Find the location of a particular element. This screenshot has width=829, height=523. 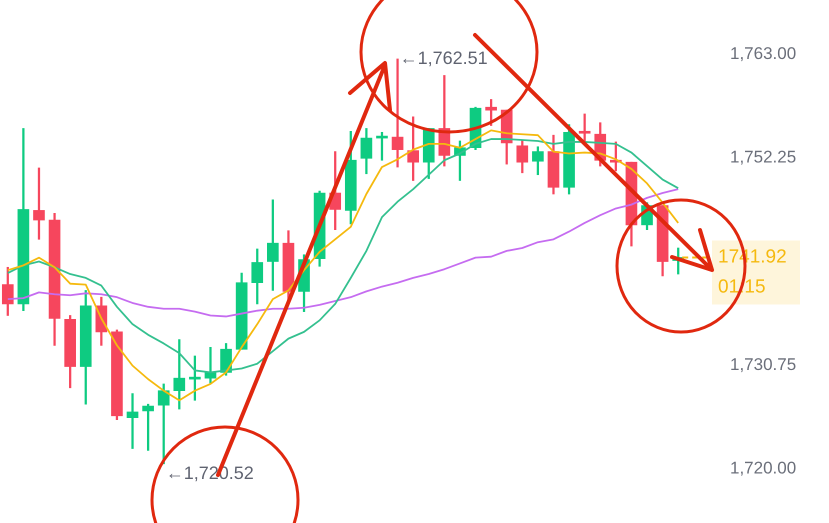

y-tick-label: 1,720.00 is located at coordinates (763, 468).